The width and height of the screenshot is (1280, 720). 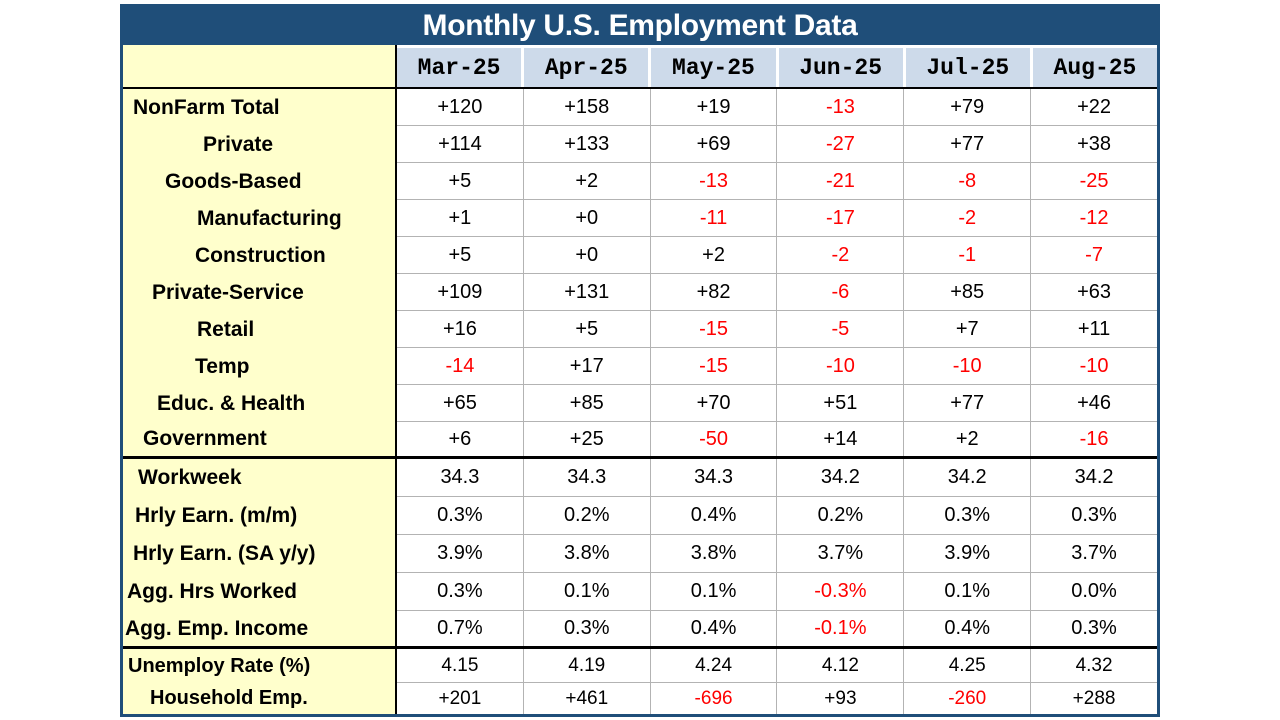 I want to click on value-cell: +5, so click(x=587, y=329).